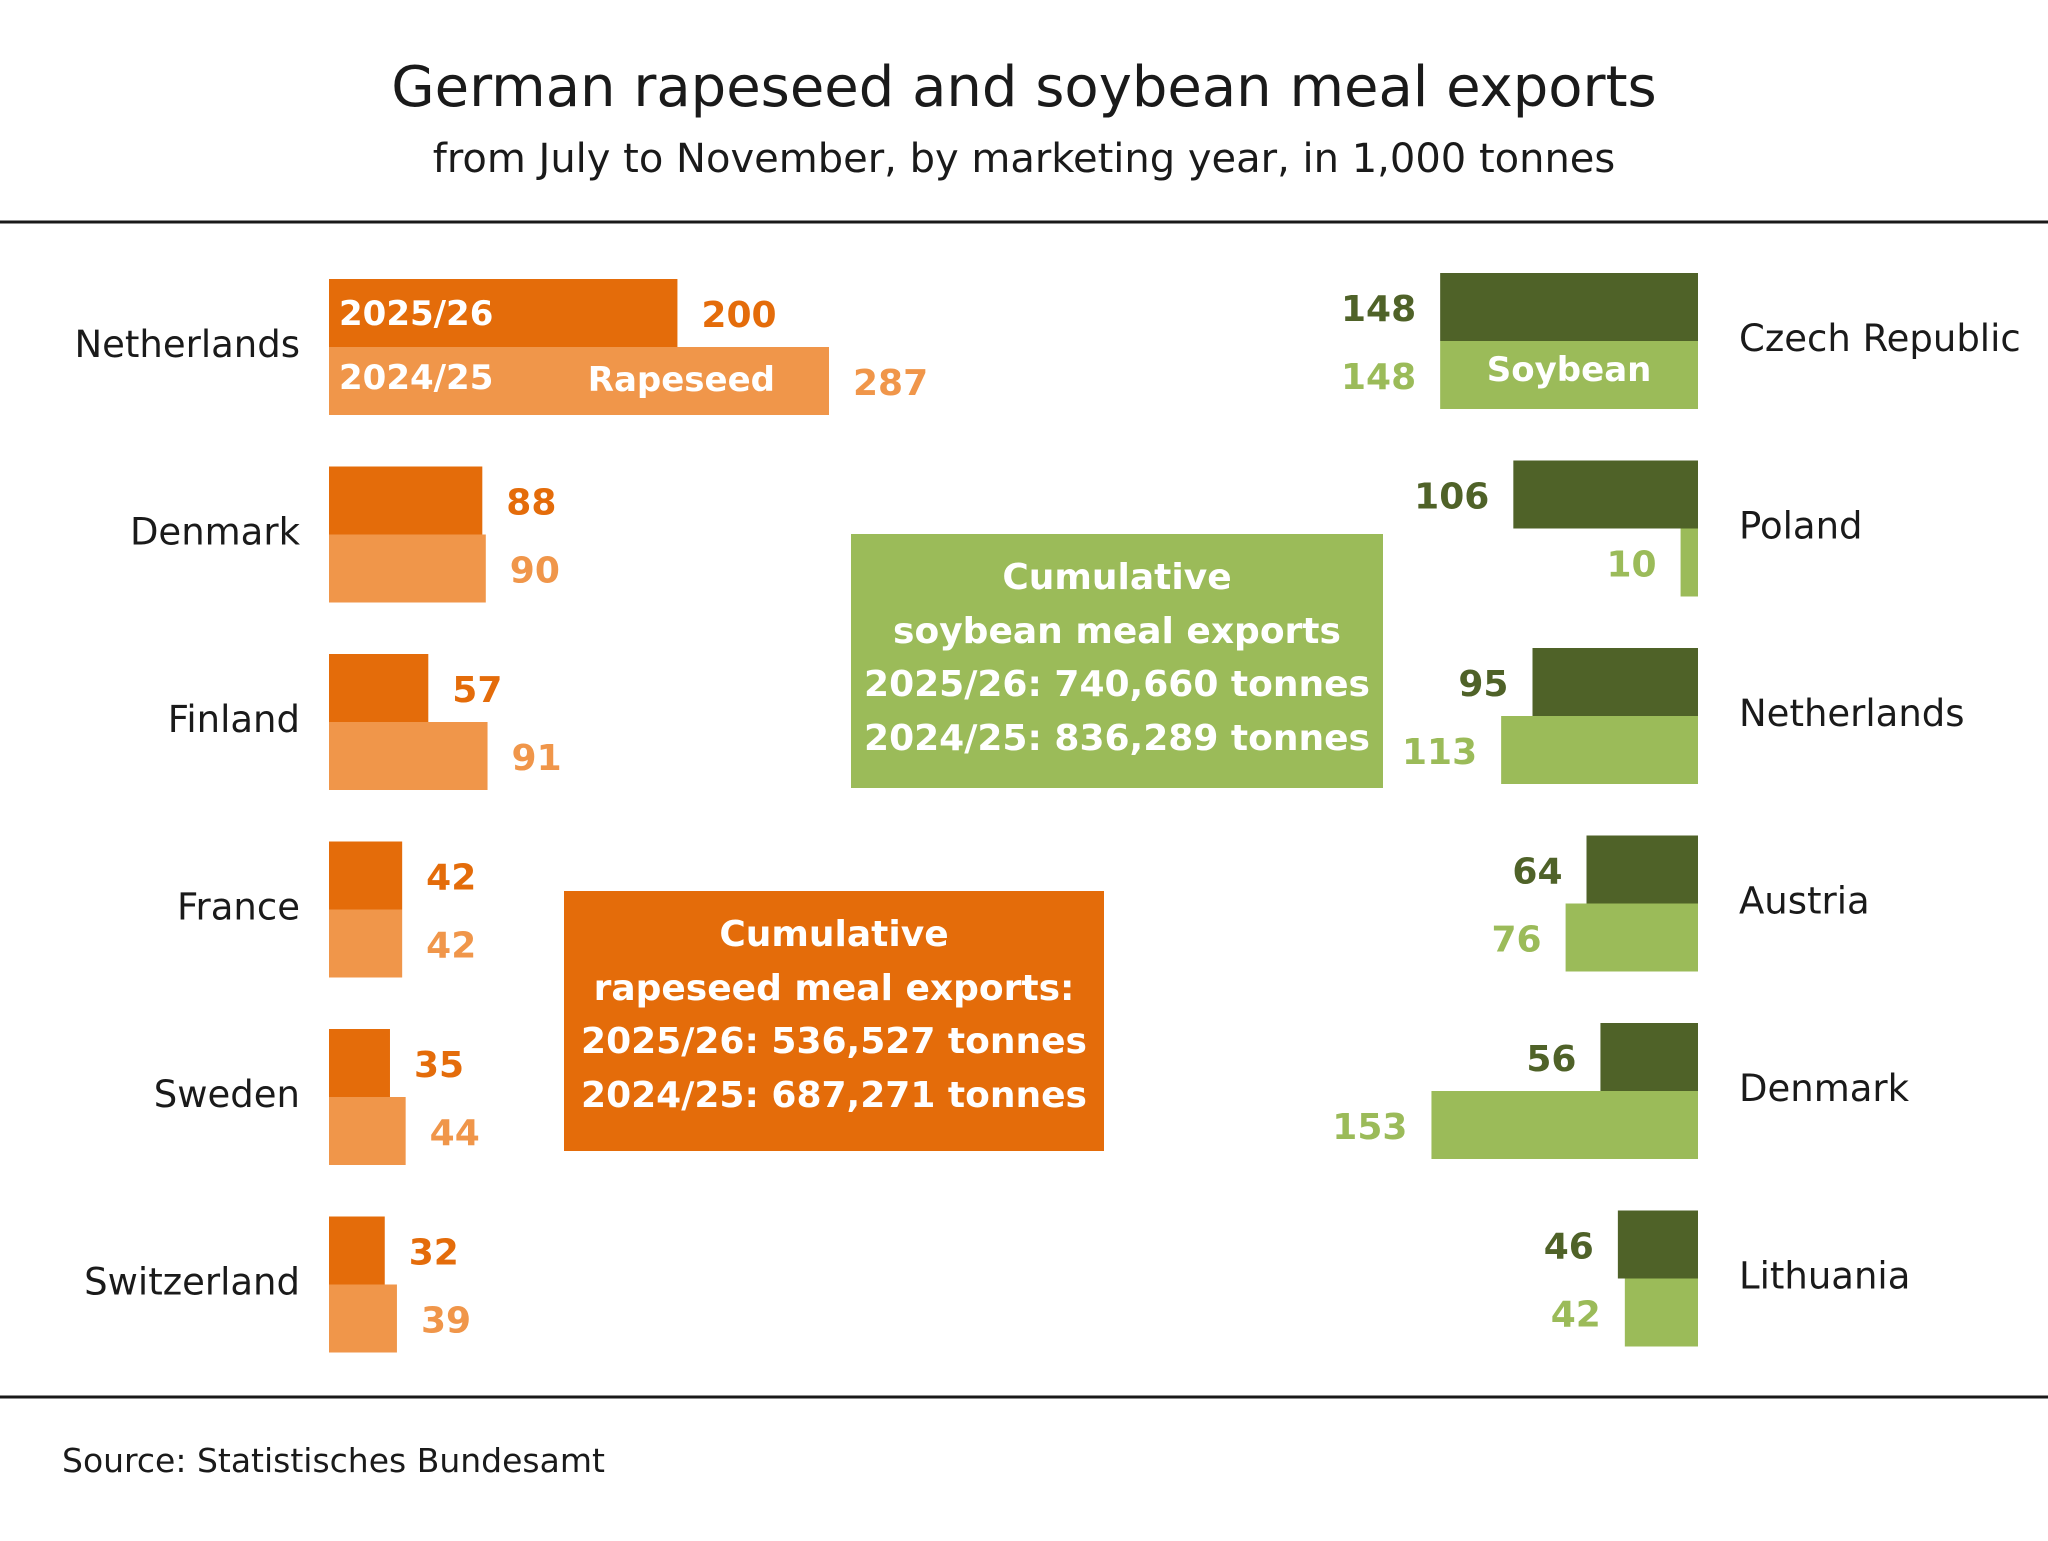  What do you see at coordinates (890, 383) in the screenshot?
I see `rapeseed-value-2024-netherlands: 287` at bounding box center [890, 383].